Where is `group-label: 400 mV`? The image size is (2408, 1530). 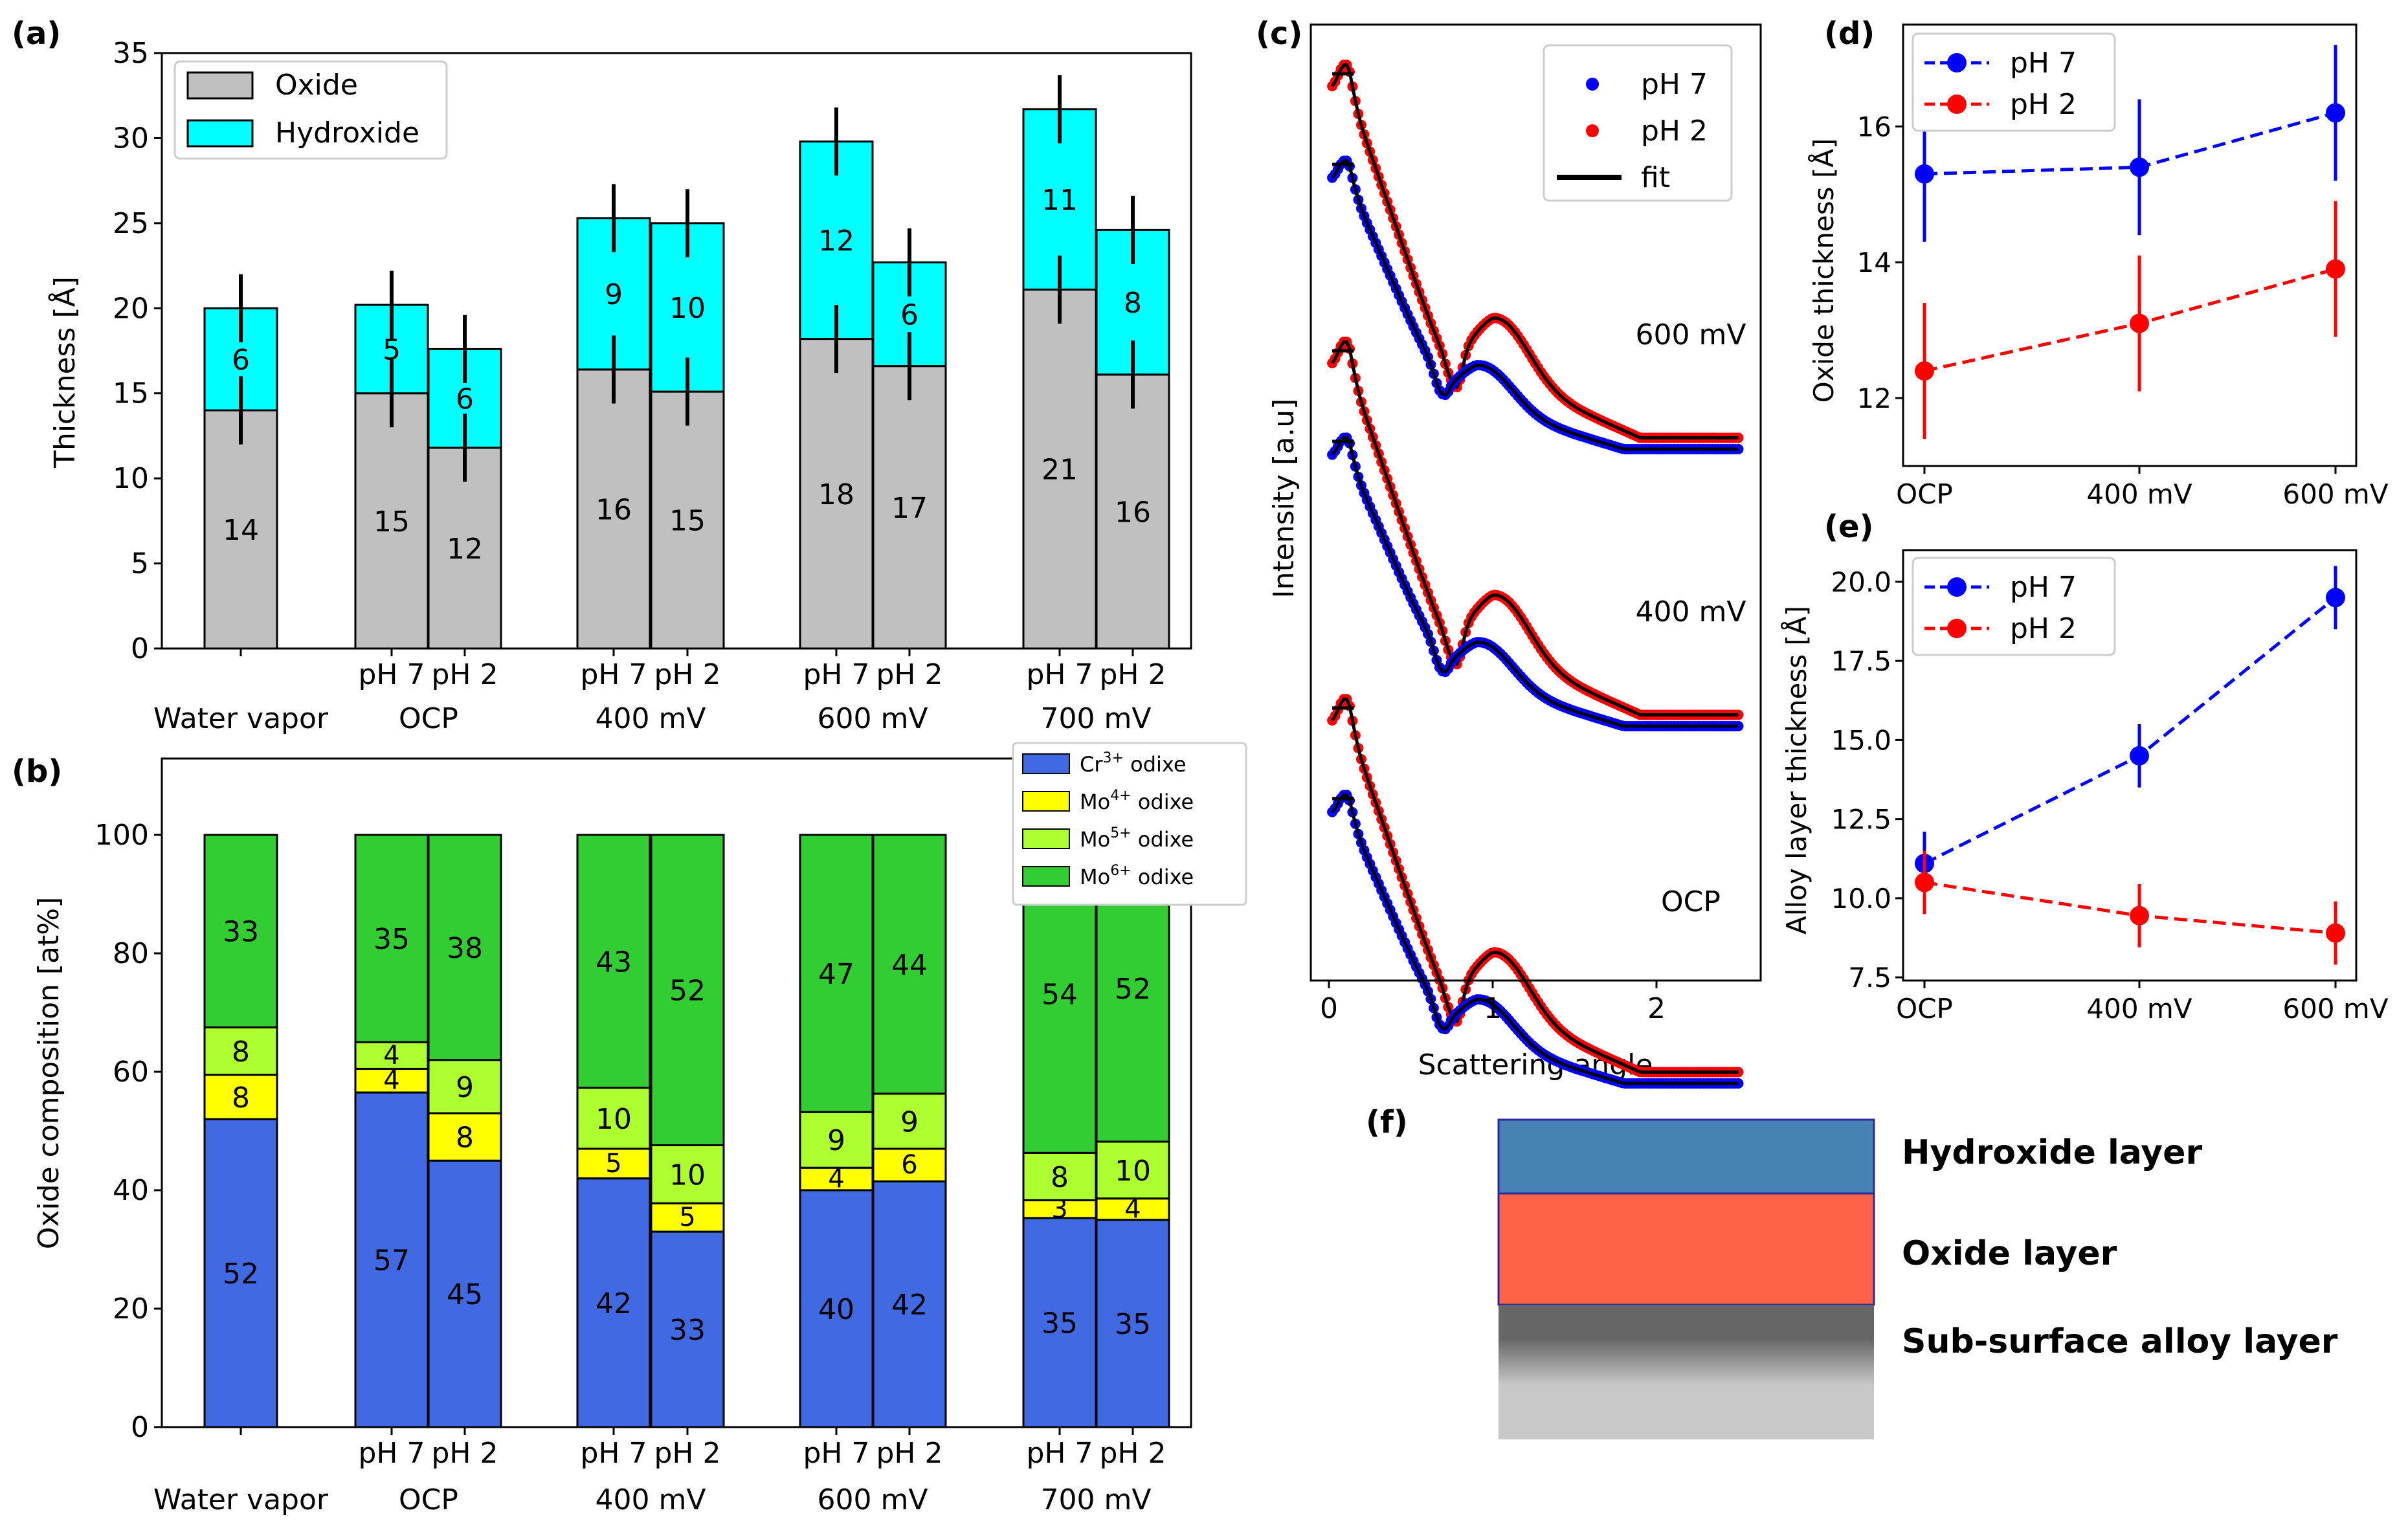
group-label: 400 mV is located at coordinates (651, 1499).